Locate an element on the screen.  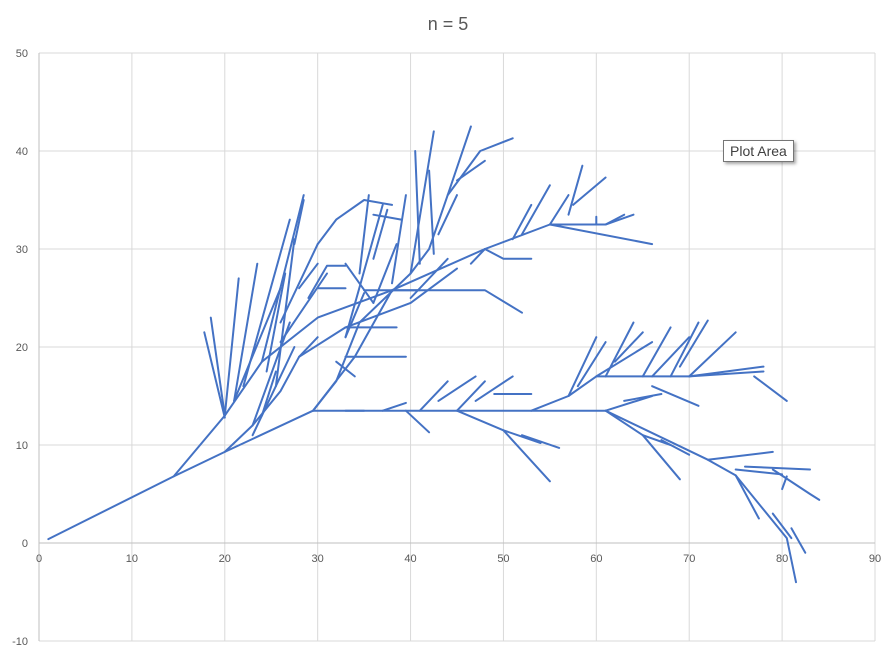
x-tick-label: 40 is located at coordinates (410, 559).